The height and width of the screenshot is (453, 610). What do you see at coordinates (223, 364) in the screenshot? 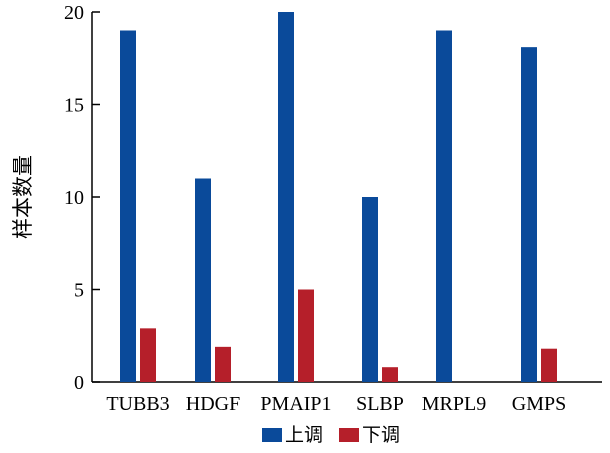
I see `bar-hdgf-down` at bounding box center [223, 364].